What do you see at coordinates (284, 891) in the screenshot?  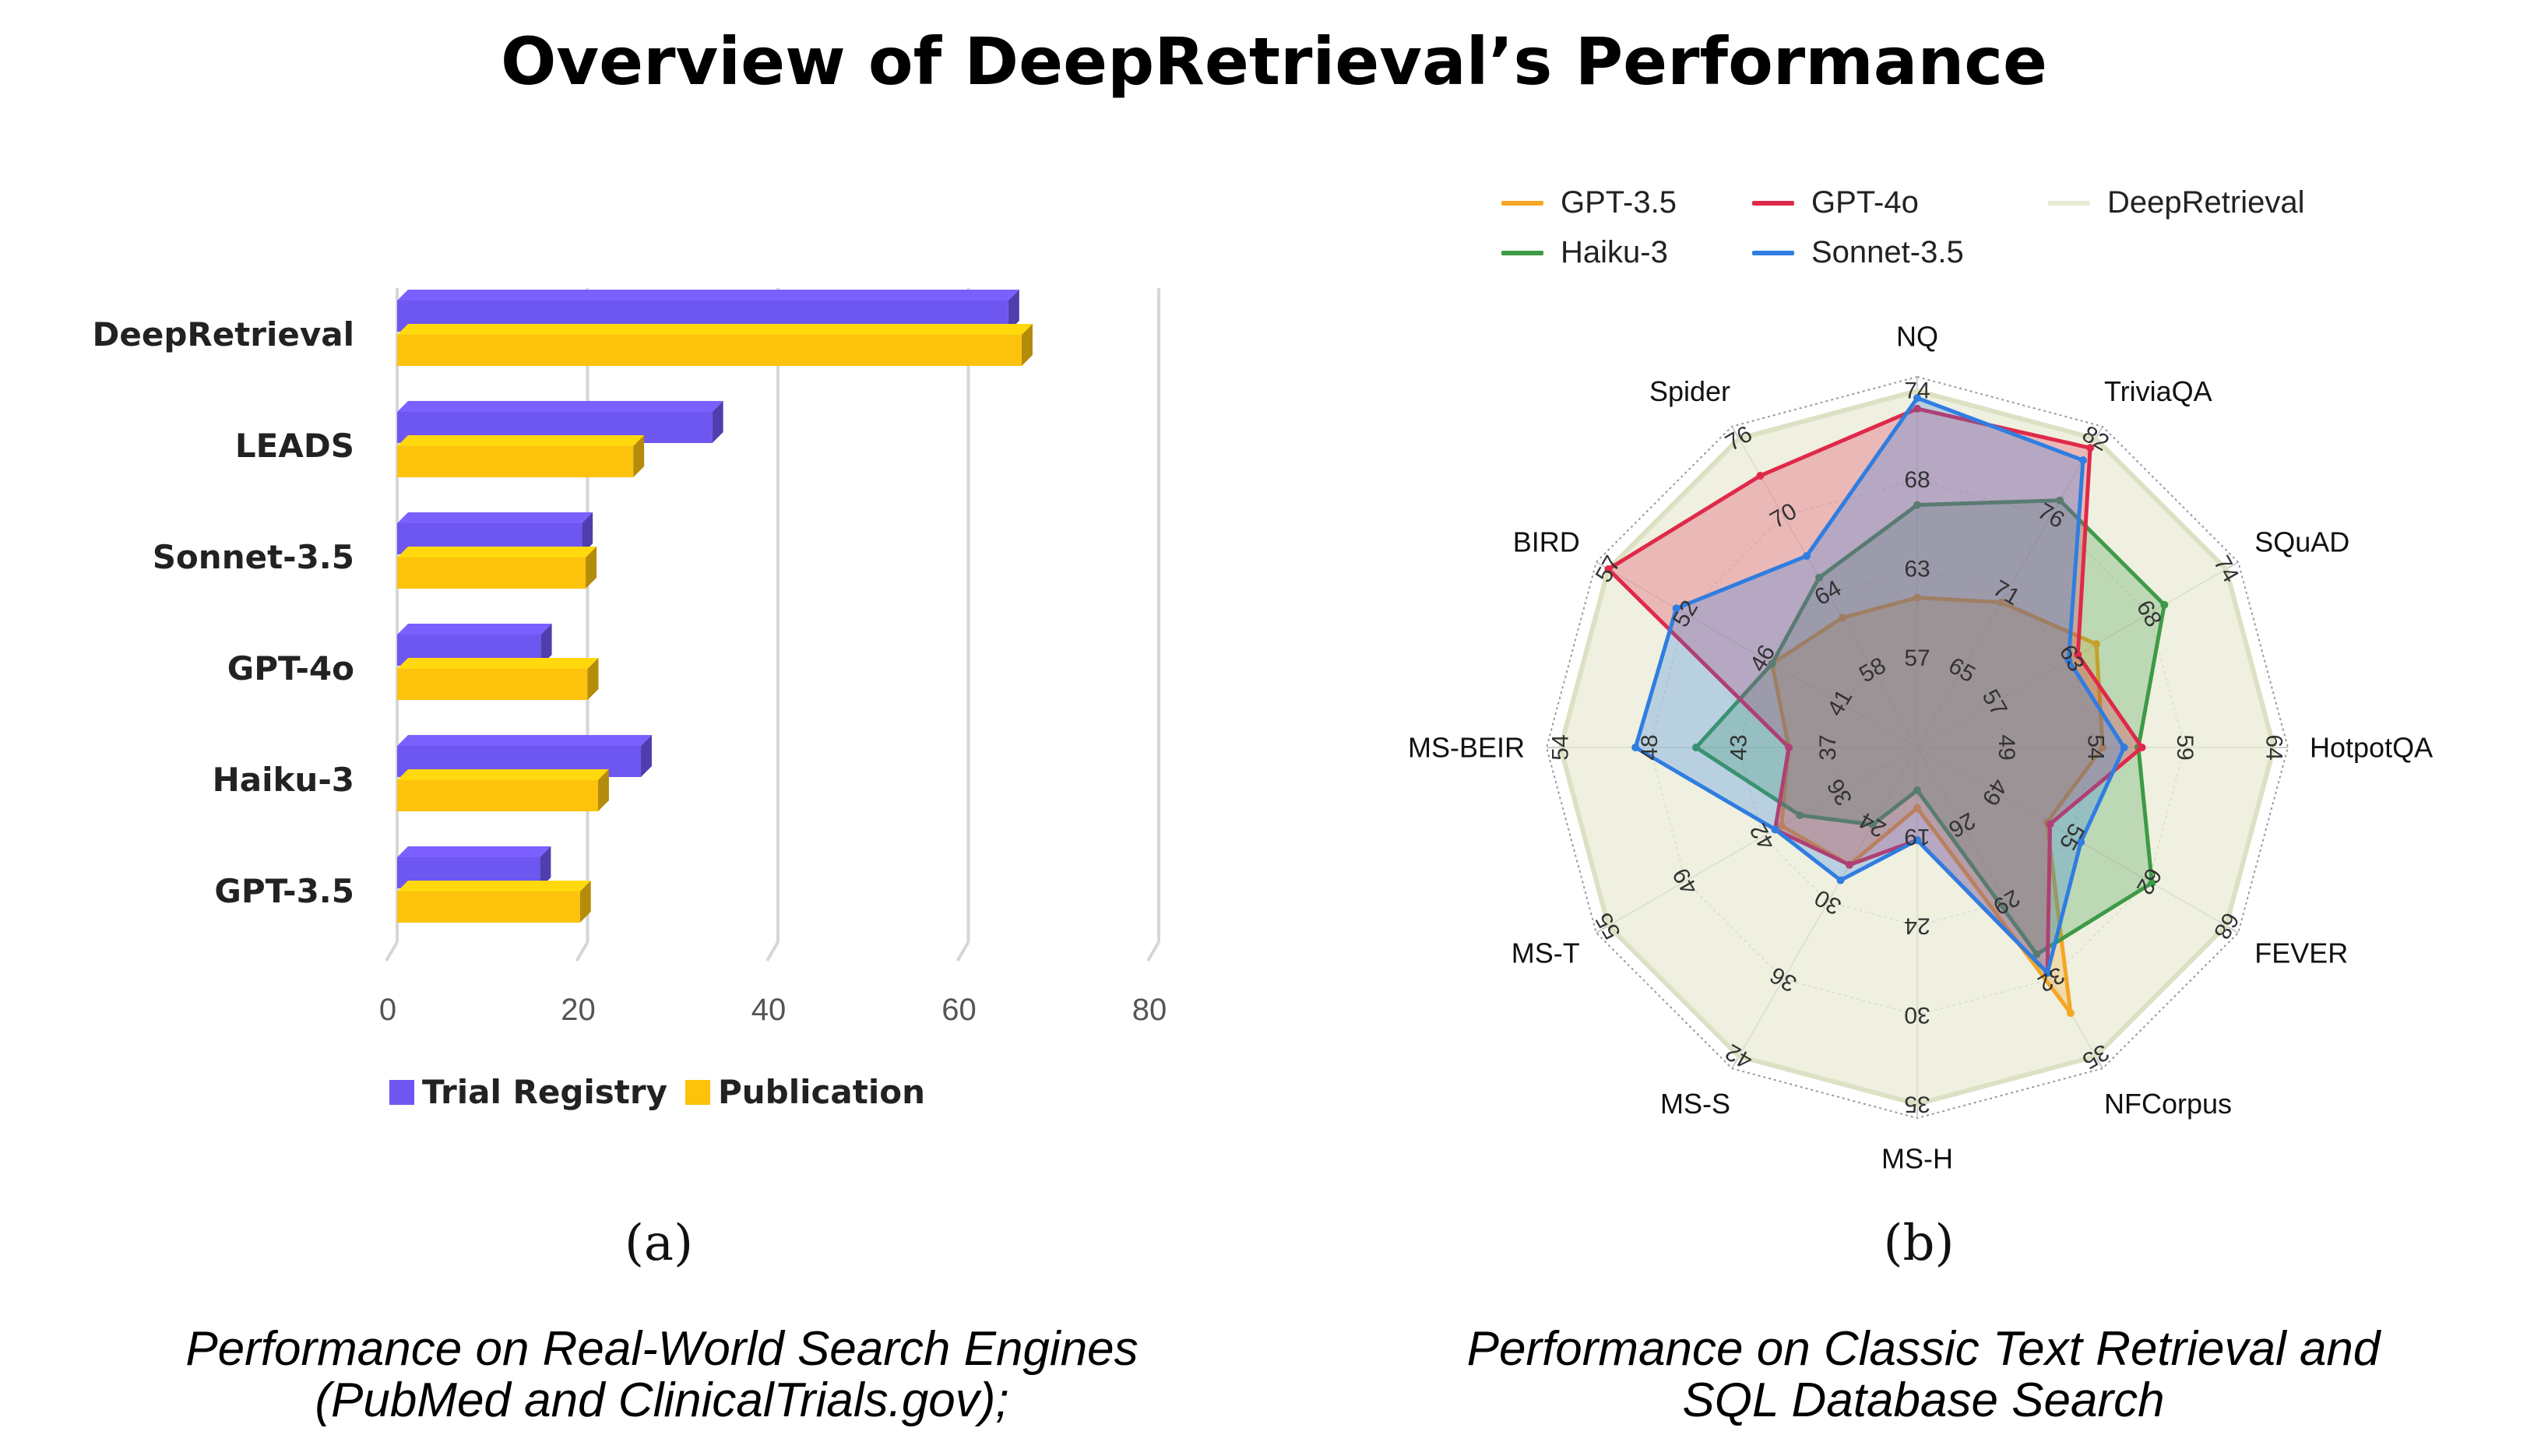 I see `y-category-label: GPT-3.5` at bounding box center [284, 891].